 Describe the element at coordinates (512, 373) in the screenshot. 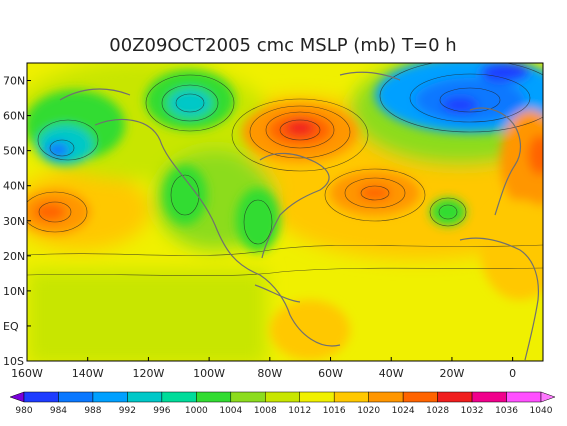

I see `longitude-label: 0` at that location.